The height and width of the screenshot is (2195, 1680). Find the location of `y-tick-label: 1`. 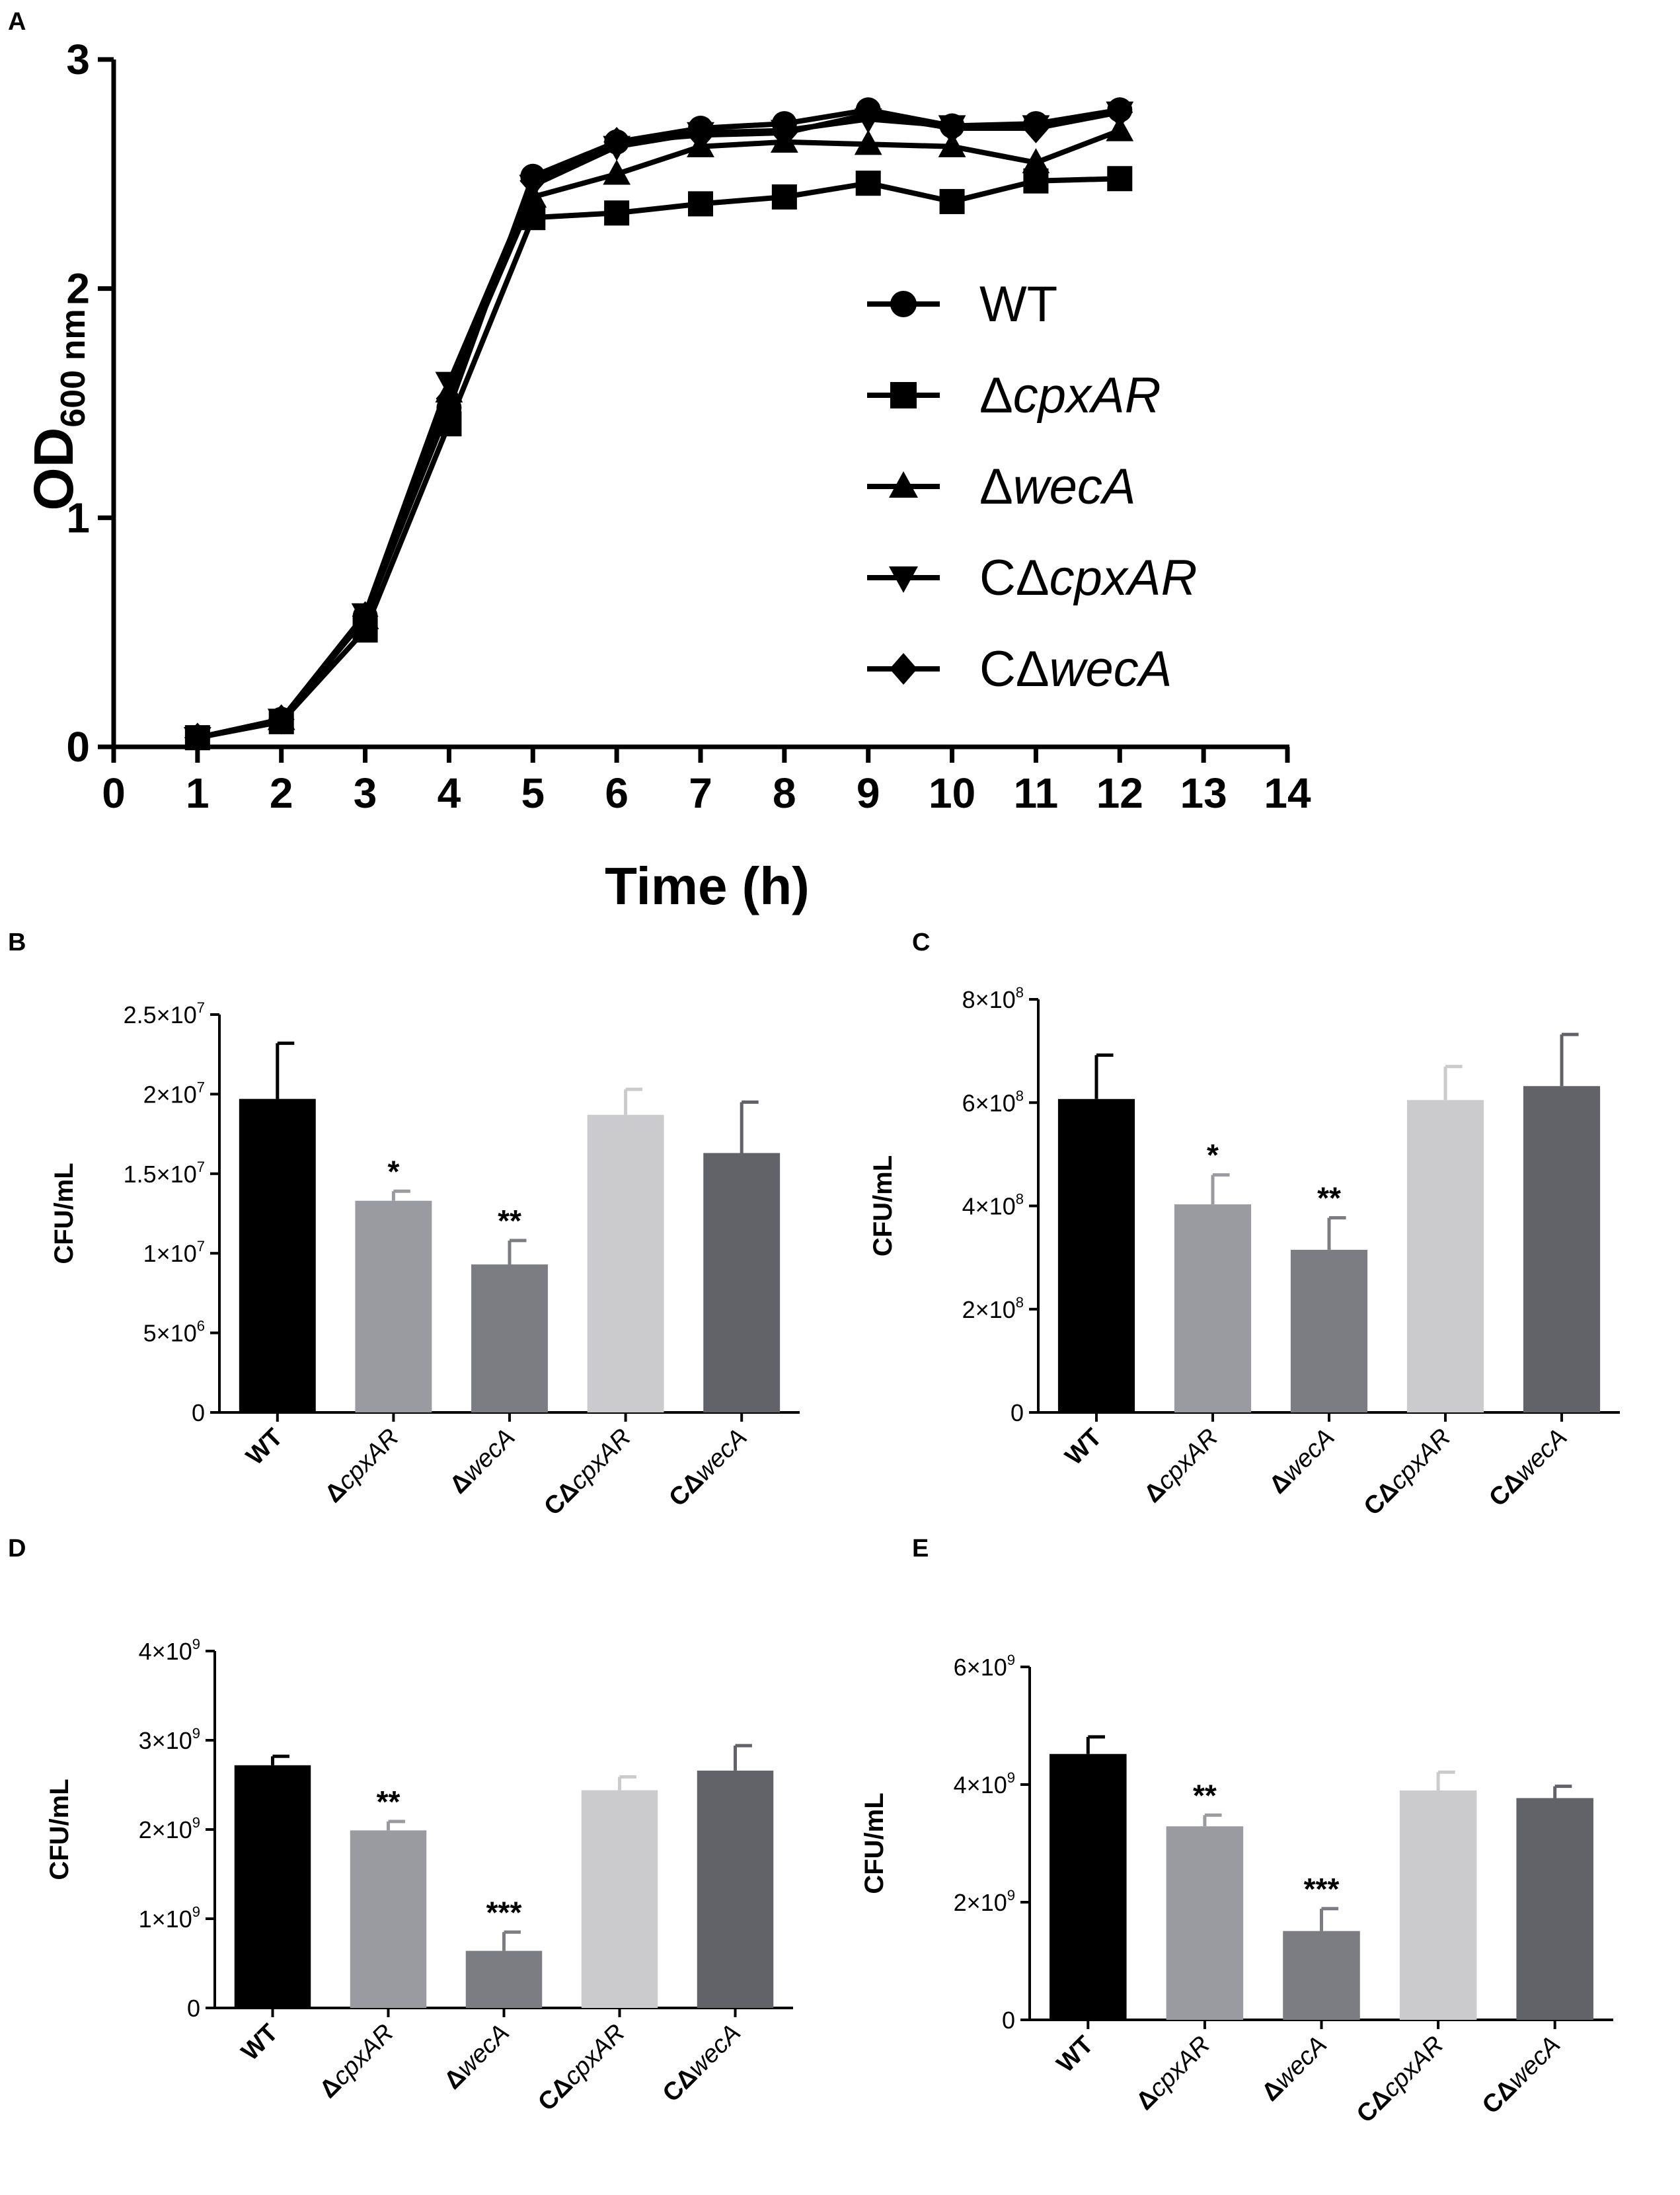

y-tick-label: 1 is located at coordinates (78, 517).